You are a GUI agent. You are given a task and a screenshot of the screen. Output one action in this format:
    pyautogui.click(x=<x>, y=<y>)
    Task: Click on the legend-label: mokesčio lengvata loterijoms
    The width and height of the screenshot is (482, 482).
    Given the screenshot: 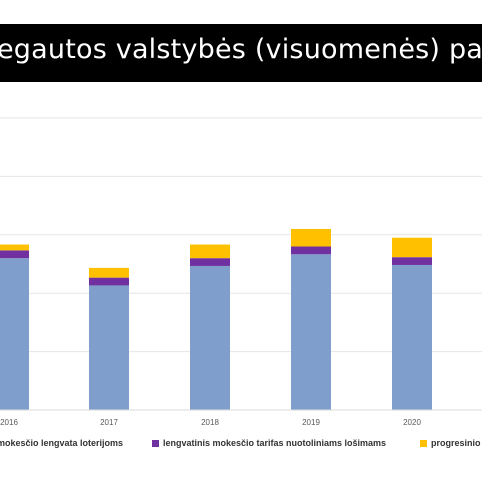 What is the action you would take?
    pyautogui.click(x=62, y=443)
    